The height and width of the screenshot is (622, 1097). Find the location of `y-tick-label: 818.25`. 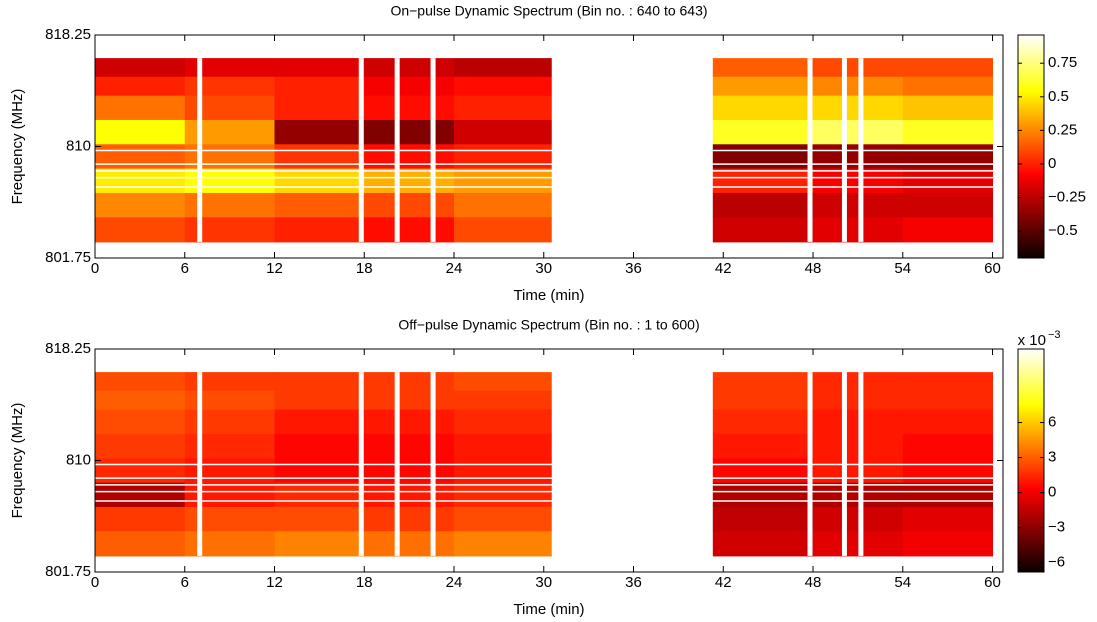

y-tick-label: 818.25 is located at coordinates (68, 348).